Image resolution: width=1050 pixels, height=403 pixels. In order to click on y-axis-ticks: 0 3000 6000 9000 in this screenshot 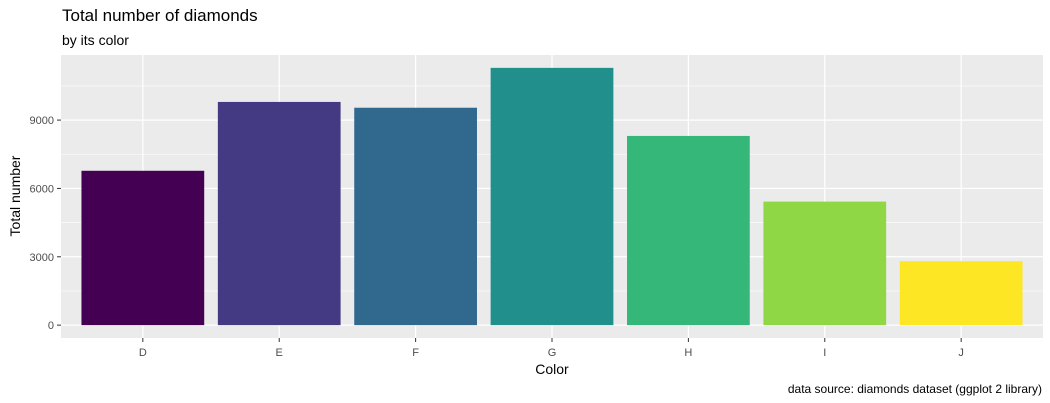, I will do `click(45, 223)`.